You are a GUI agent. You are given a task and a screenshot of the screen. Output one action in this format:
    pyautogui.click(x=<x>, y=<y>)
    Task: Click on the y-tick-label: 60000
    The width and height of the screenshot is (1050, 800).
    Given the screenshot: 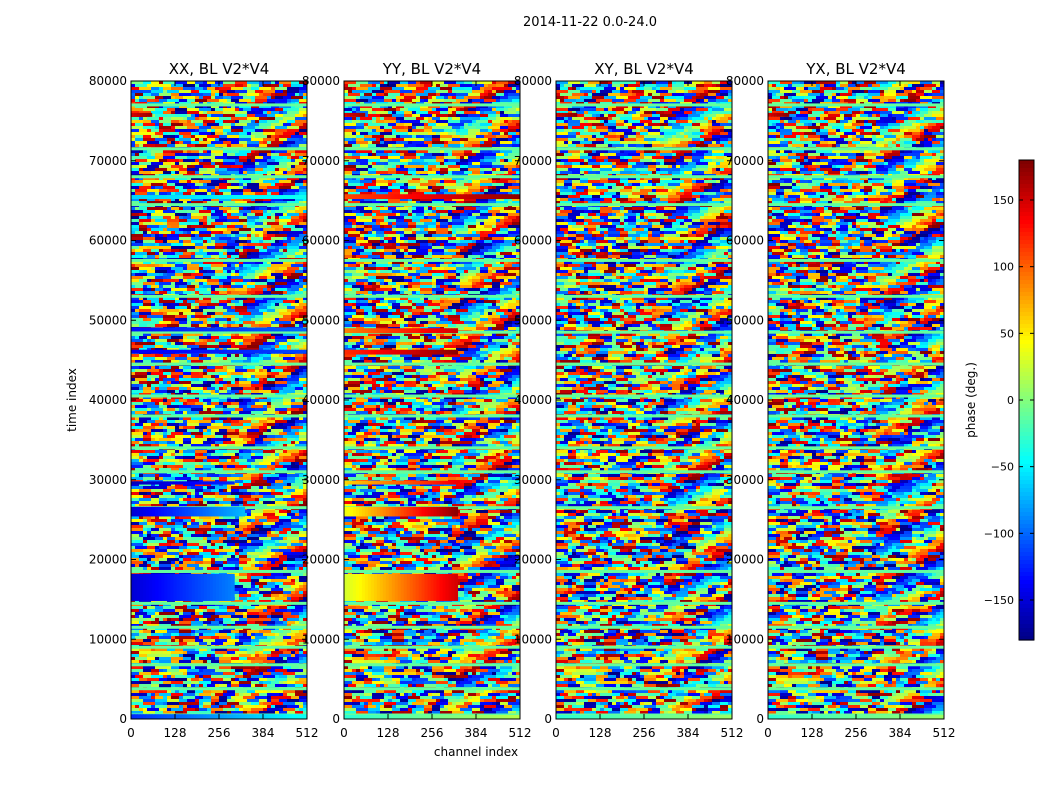 What is the action you would take?
    pyautogui.click(x=533, y=241)
    